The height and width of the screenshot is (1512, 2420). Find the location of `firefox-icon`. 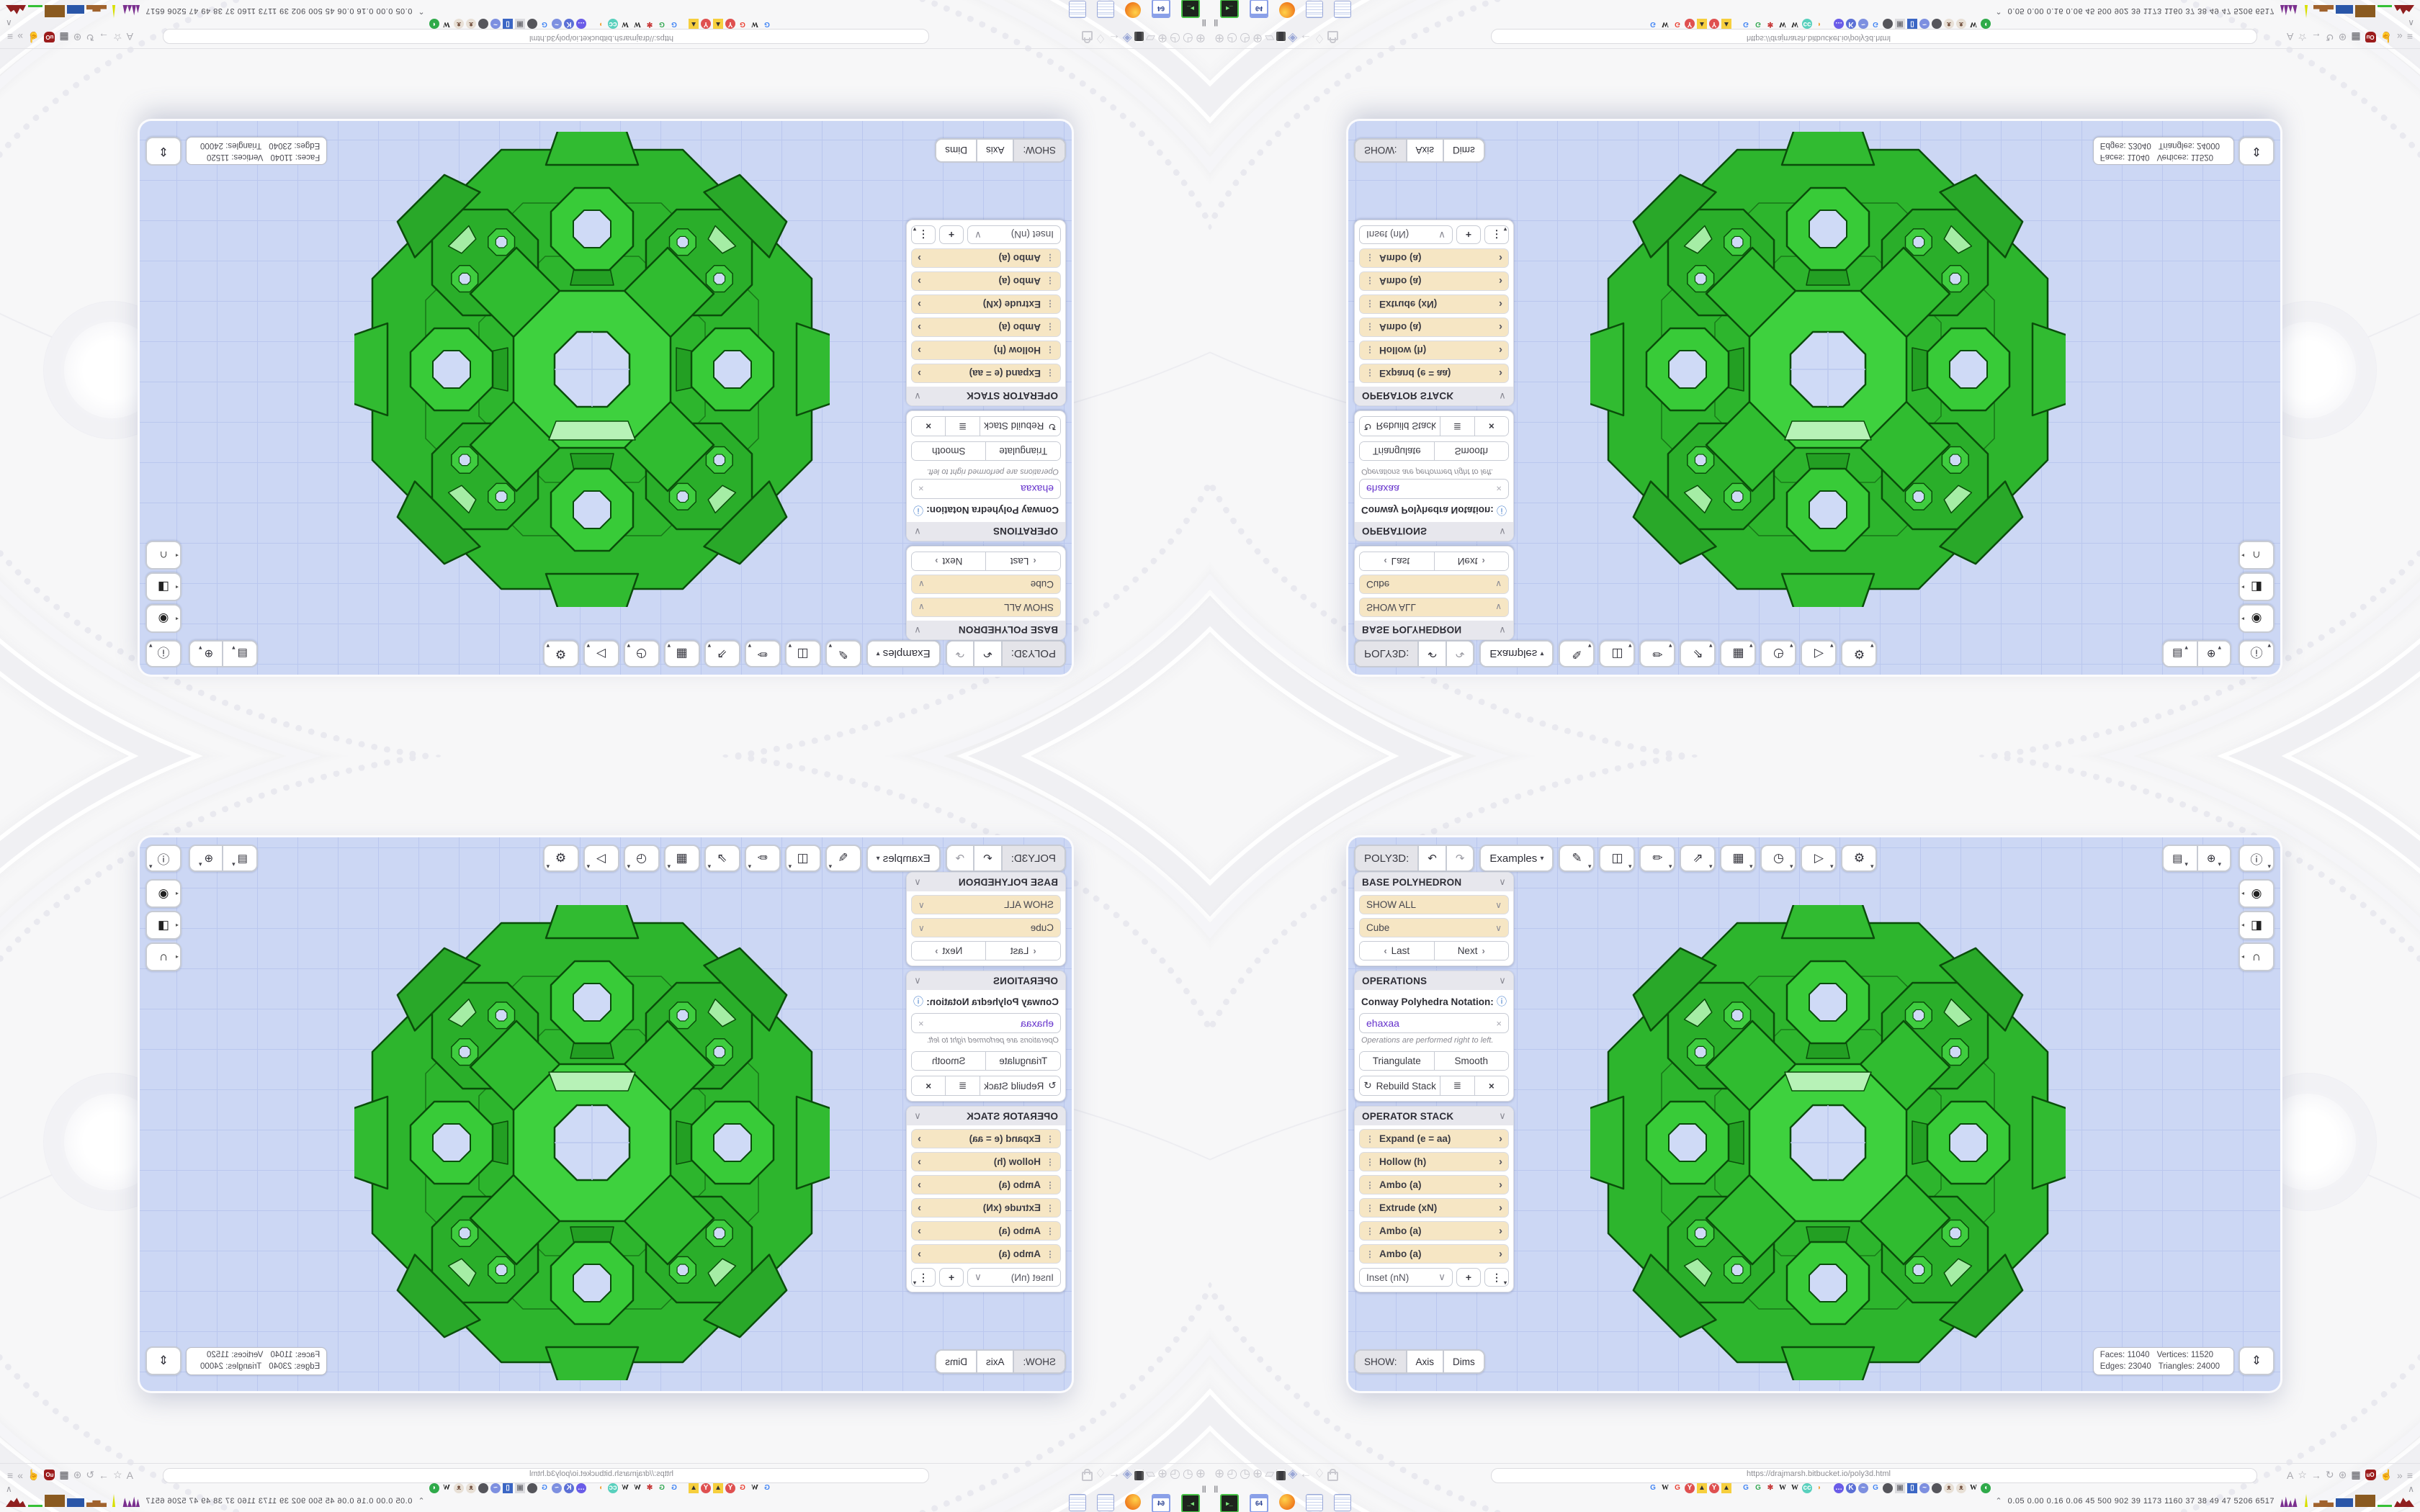

firefox-icon is located at coordinates (1287, 1502).